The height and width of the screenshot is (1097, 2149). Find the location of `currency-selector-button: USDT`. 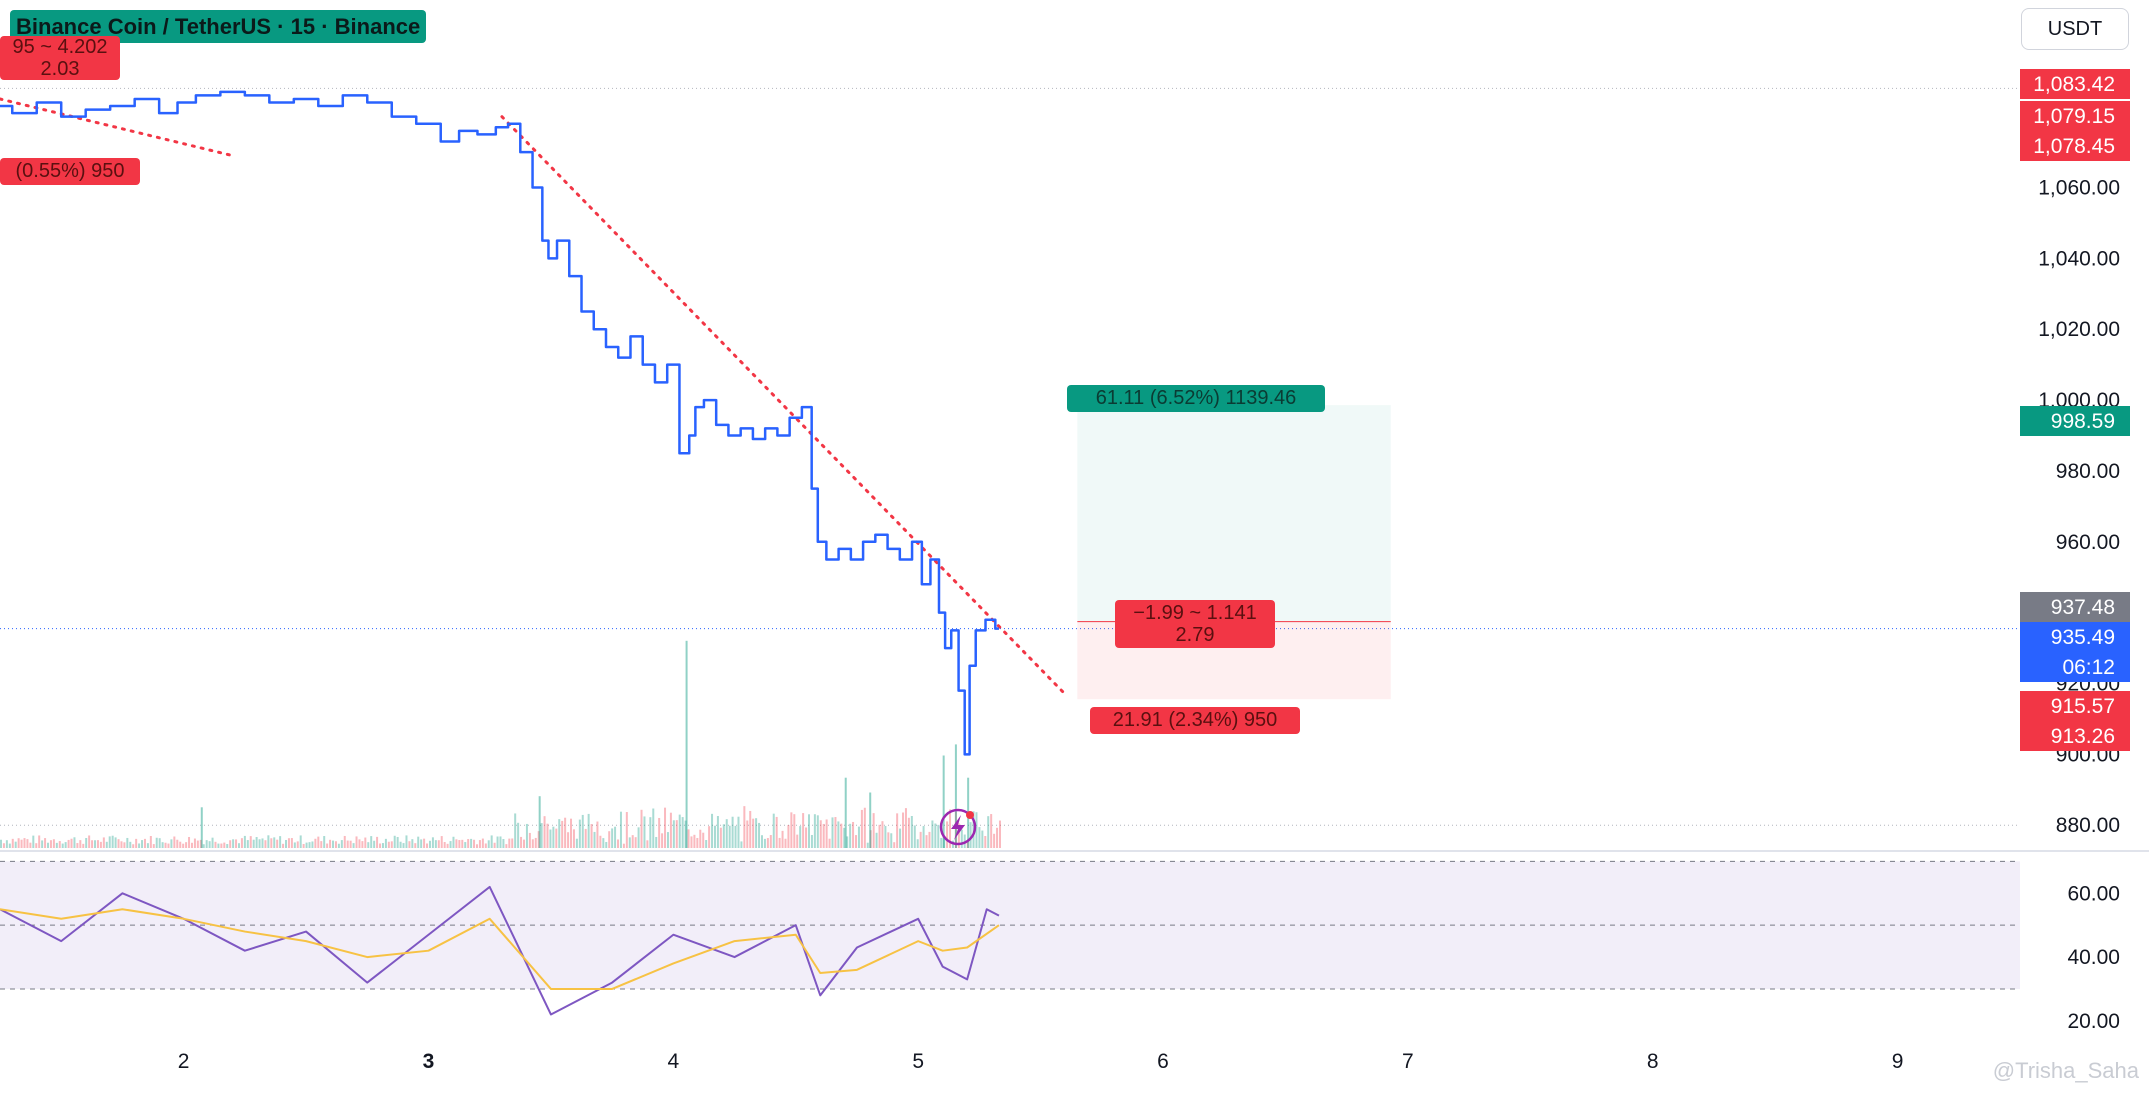

currency-selector-button: USDT is located at coordinates (2075, 29).